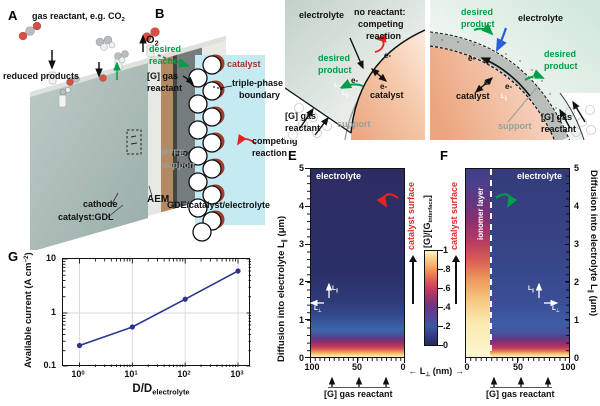 This screenshot has width=600, height=406. Describe the element at coordinates (560, 54) in the screenshot. I see `desired-product-label-d3: desired` at that location.